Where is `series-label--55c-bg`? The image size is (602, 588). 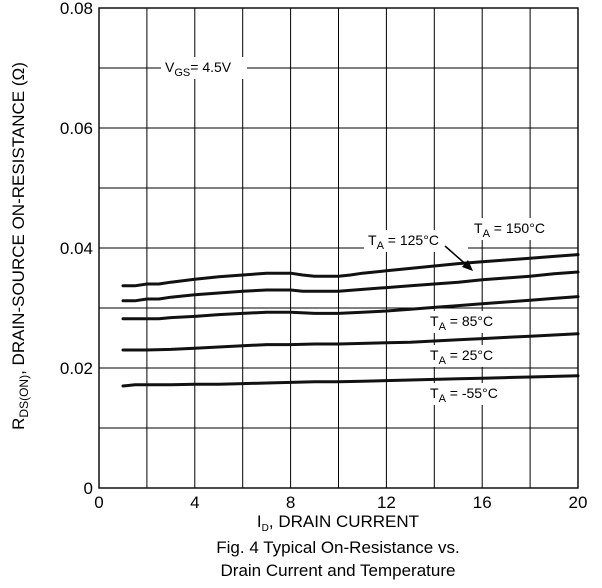
series-label--55c-bg is located at coordinates (475, 394).